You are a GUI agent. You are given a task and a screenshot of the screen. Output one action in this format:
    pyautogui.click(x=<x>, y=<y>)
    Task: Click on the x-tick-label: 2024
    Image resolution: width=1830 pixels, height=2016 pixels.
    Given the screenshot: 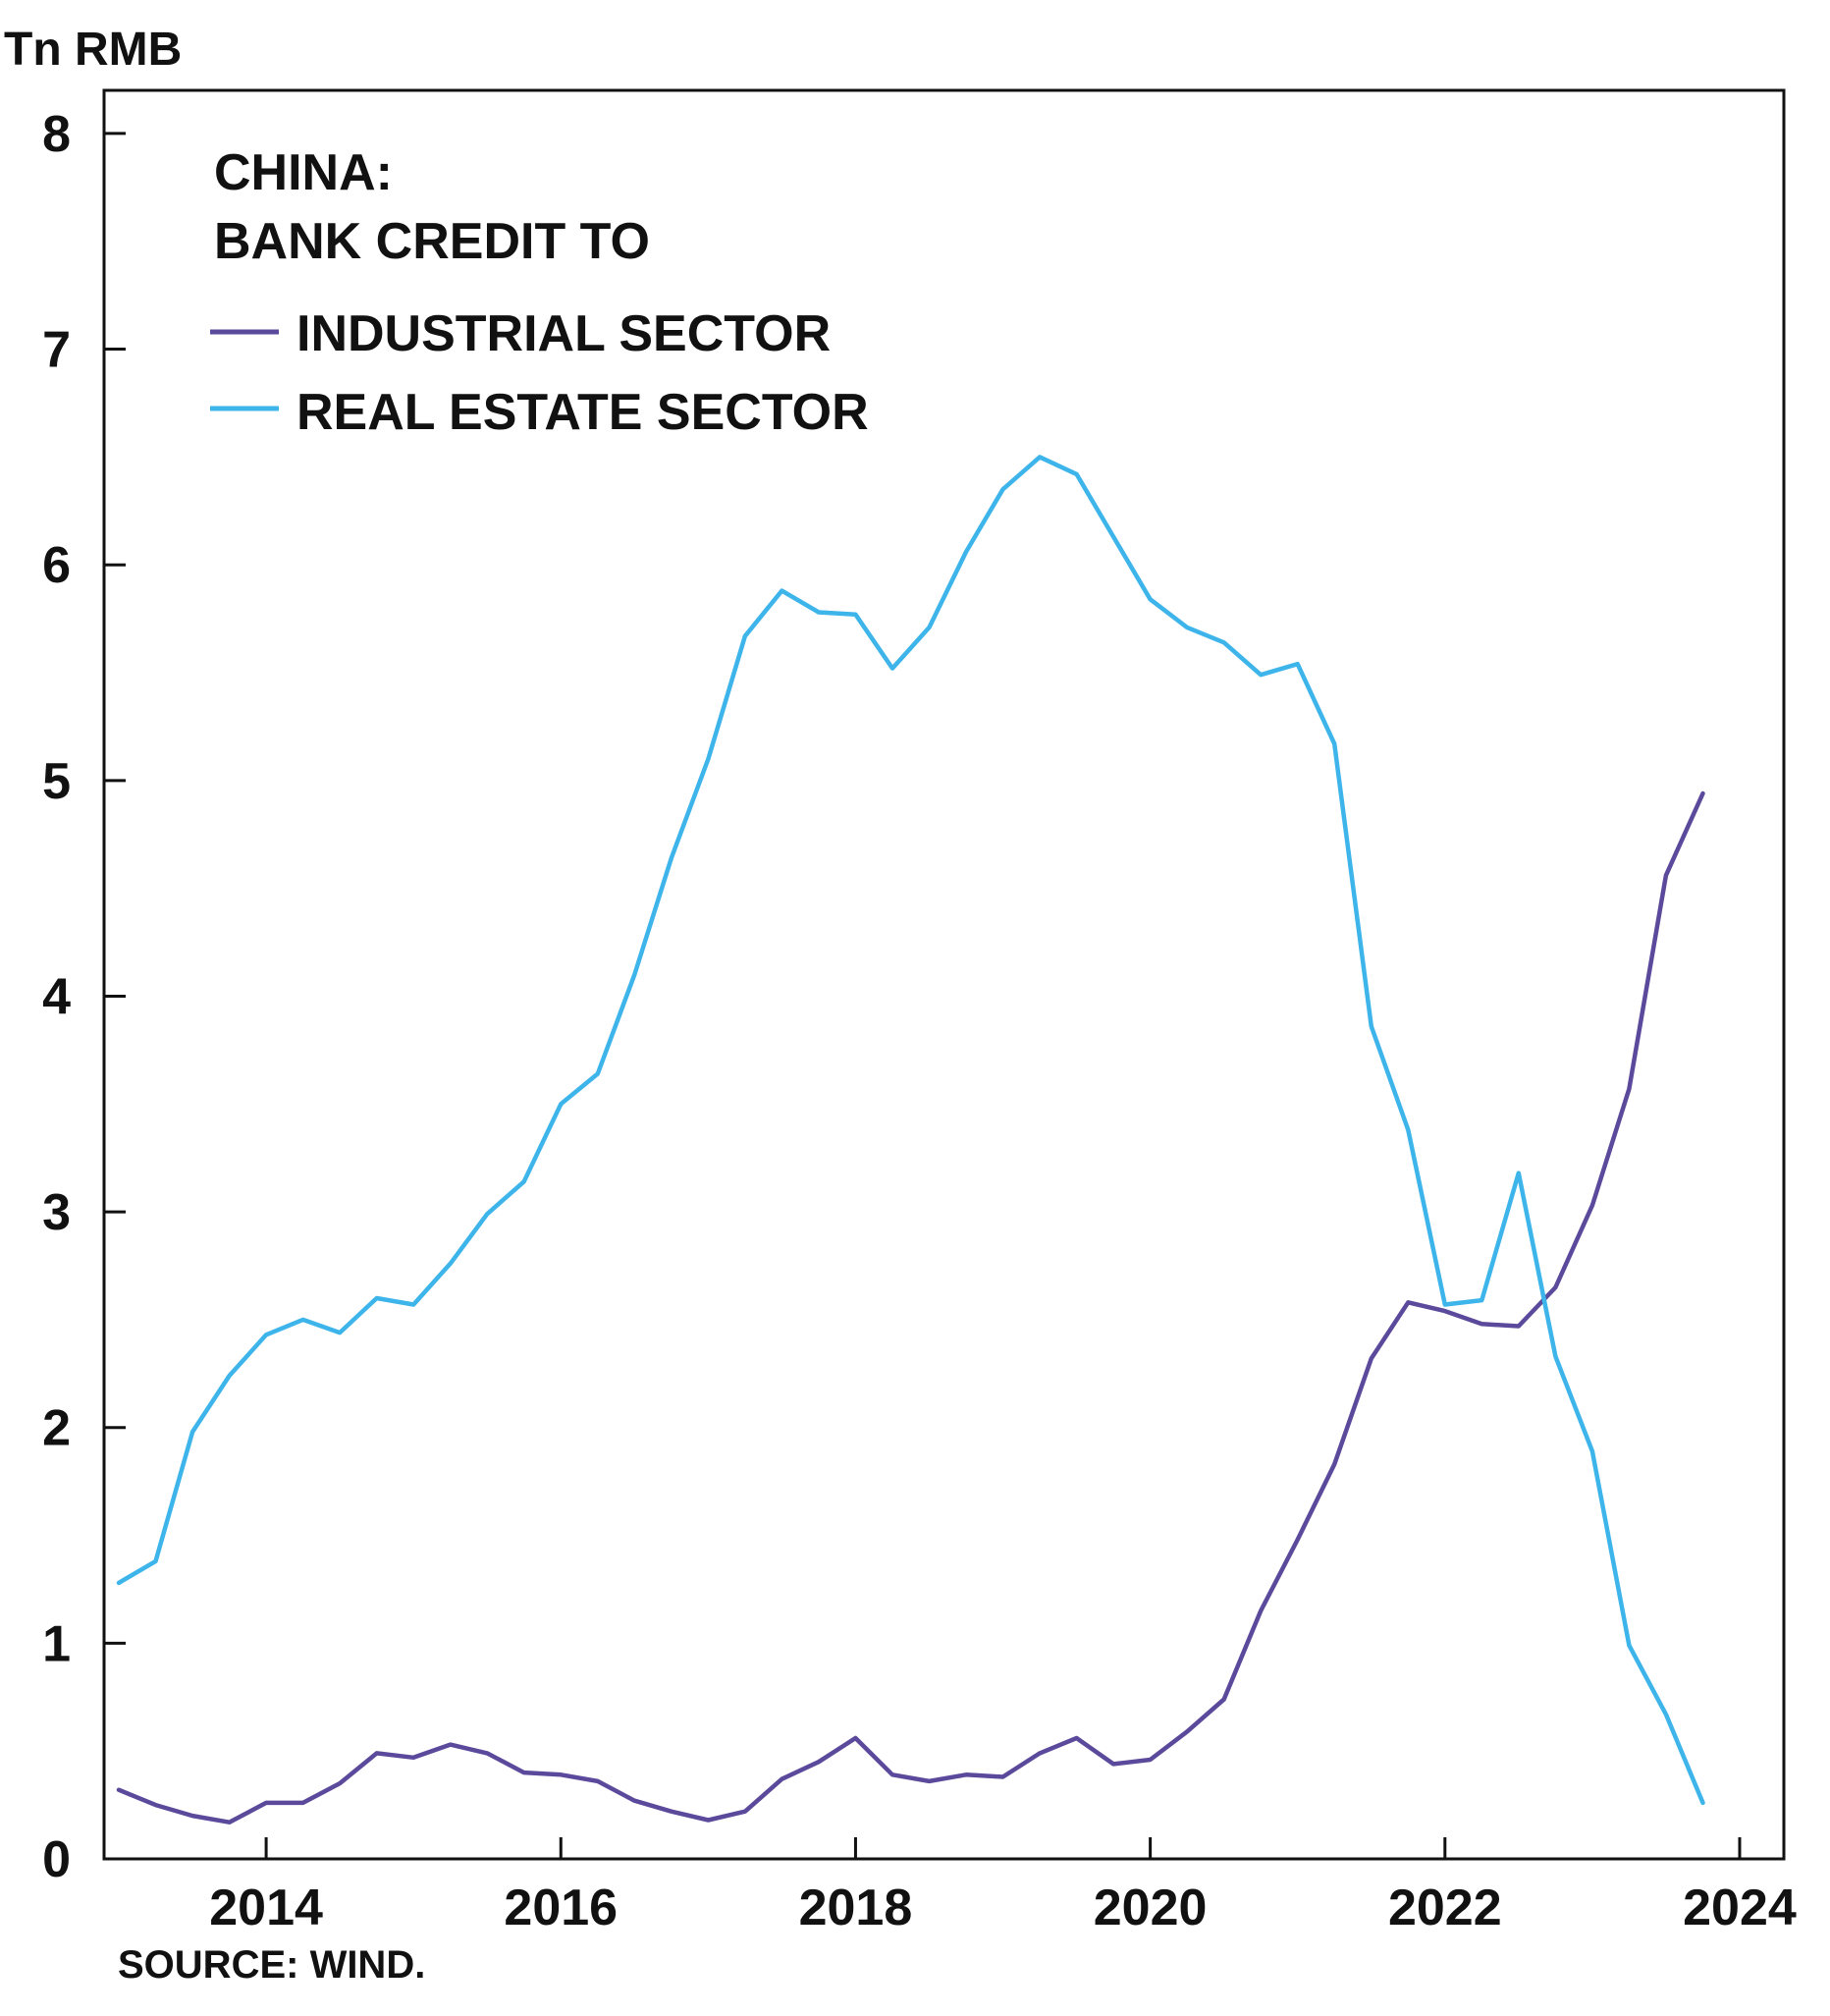 What is the action you would take?
    pyautogui.click(x=1740, y=1908)
    